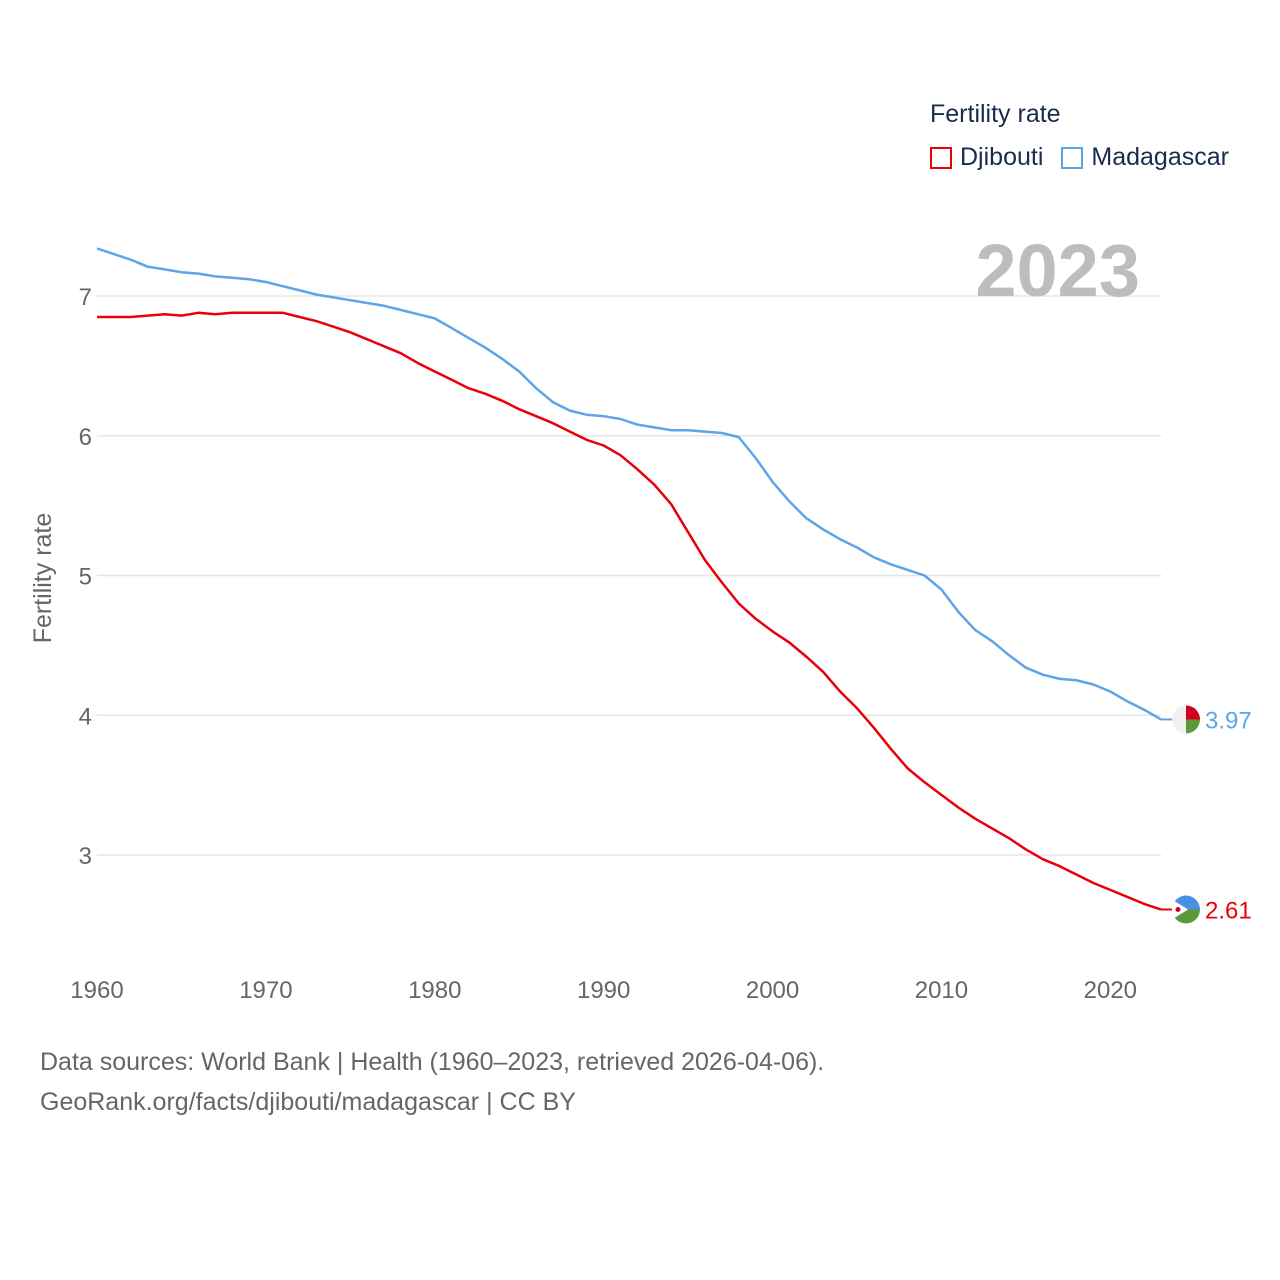 The height and width of the screenshot is (1280, 1280). I want to click on x-axis-ticks: 1960 1970 1980 1990 2000 2010 2020, so click(603, 990).